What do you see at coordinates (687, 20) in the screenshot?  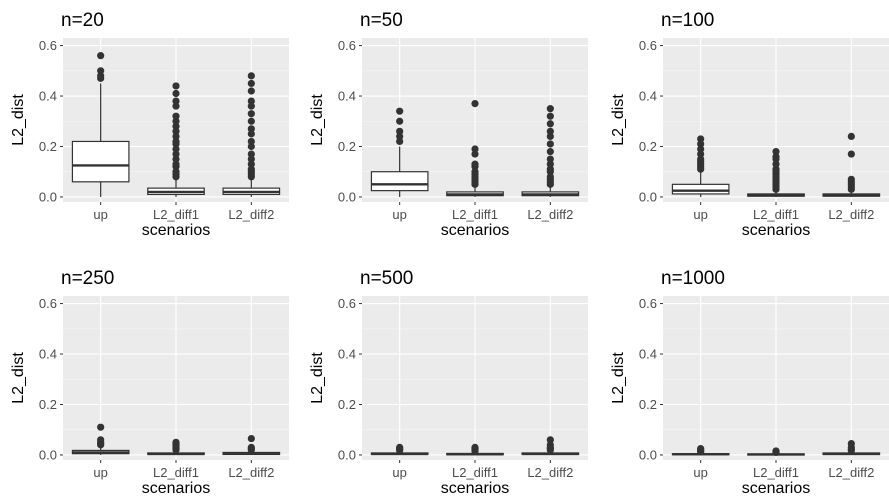 I see `panel-title: n=100` at bounding box center [687, 20].